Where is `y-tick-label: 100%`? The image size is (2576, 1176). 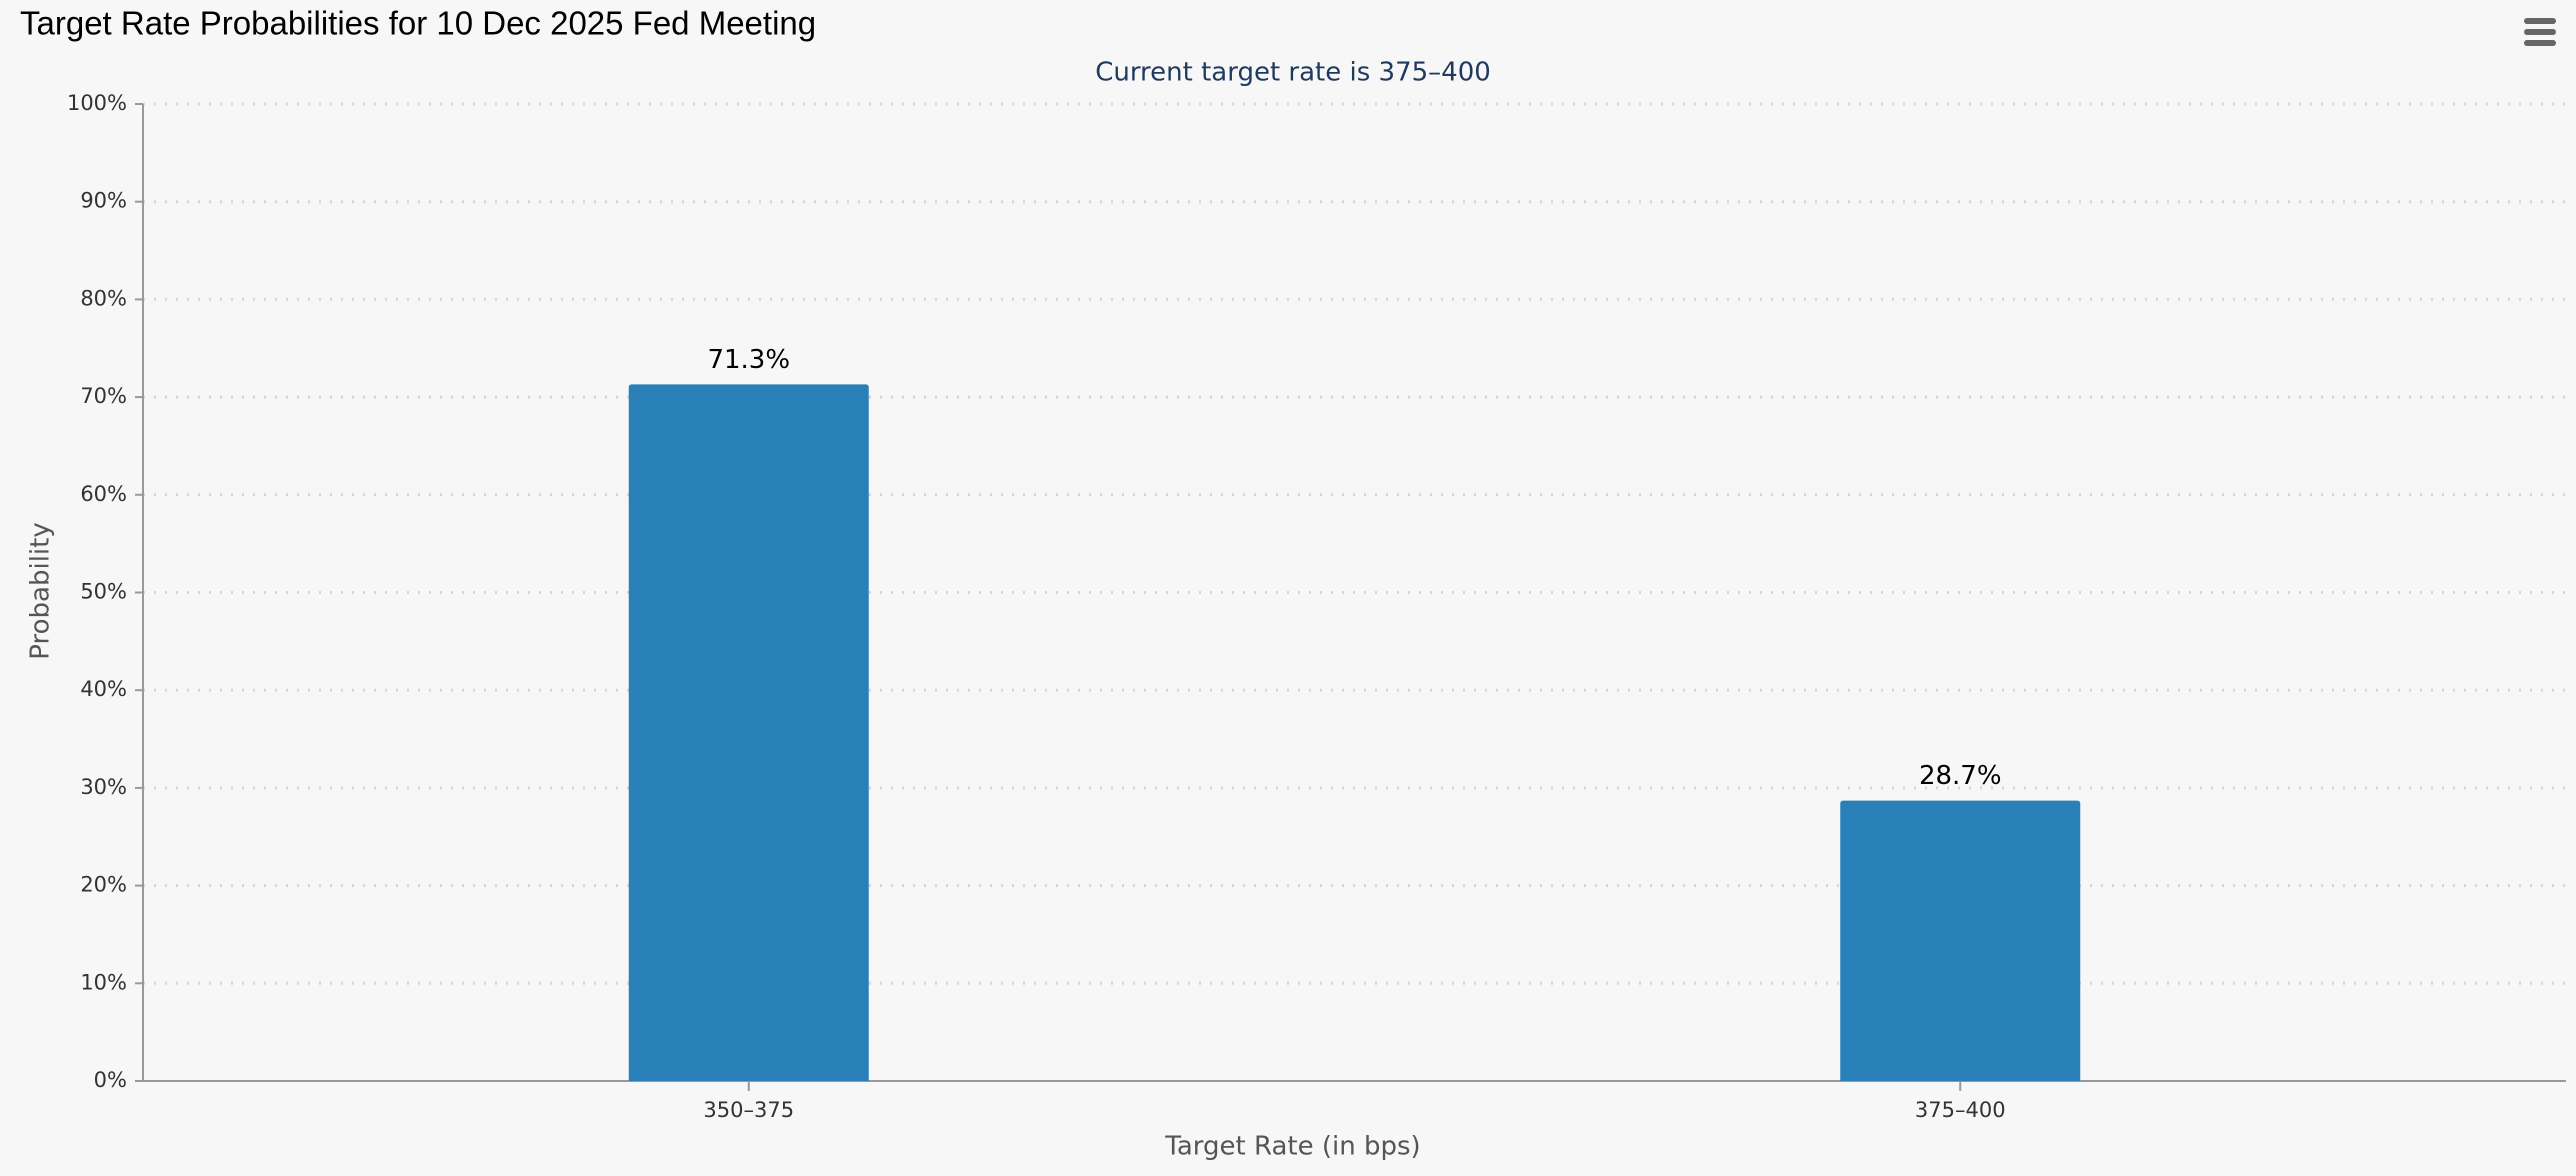 y-tick-label: 100% is located at coordinates (97, 103).